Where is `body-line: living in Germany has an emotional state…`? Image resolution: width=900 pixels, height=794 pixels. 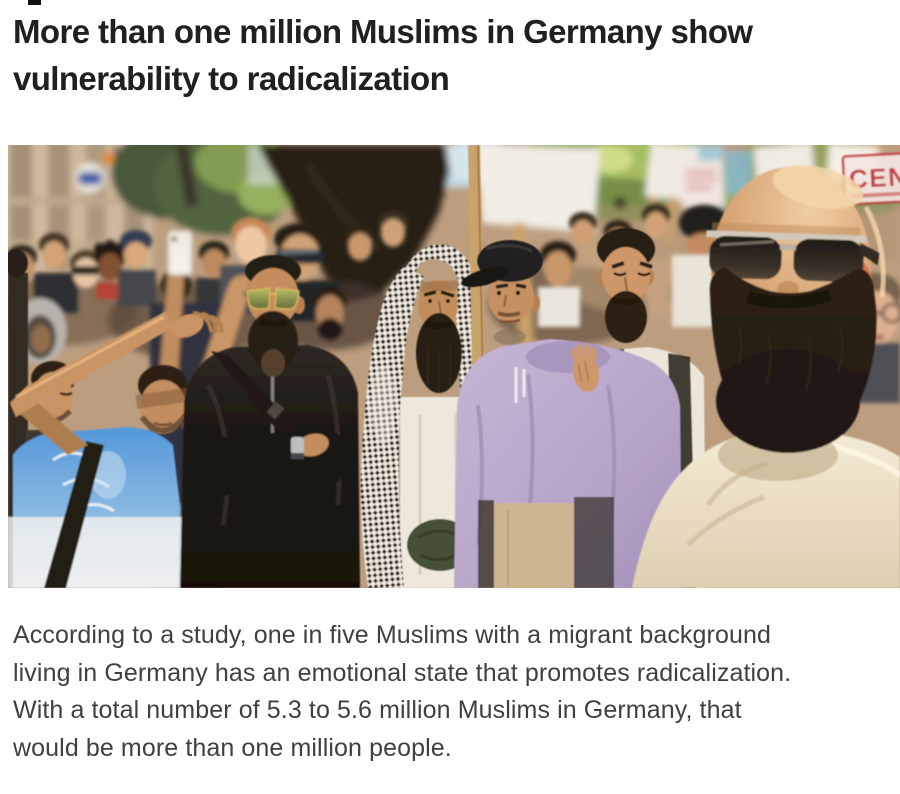 body-line: living in Germany has an emotional state… is located at coordinates (402, 672).